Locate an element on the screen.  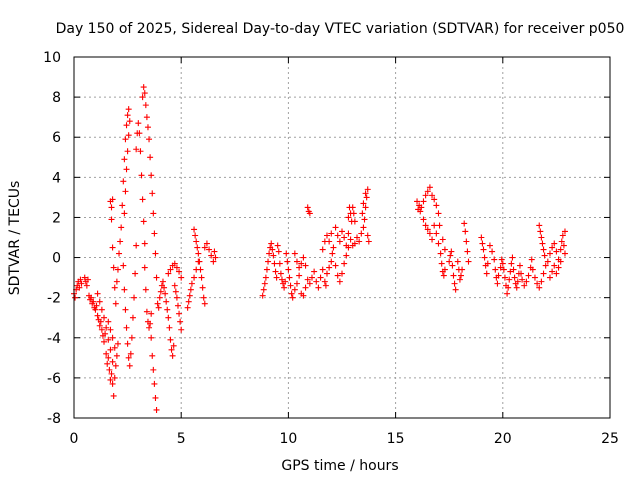
y-tick-label: -2 is located at coordinates (54, 299).